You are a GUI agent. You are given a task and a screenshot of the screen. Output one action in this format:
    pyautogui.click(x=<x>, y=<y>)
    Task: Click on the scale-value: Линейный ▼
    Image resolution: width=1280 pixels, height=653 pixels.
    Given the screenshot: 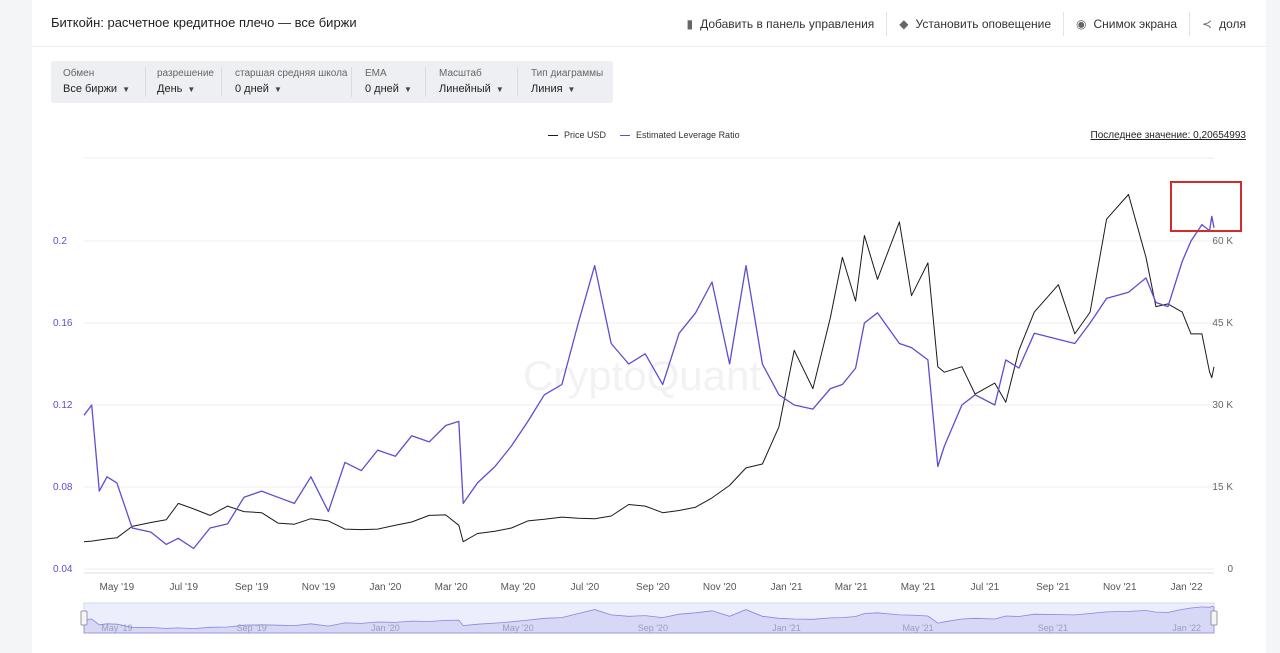 What is the action you would take?
    pyautogui.click(x=471, y=89)
    